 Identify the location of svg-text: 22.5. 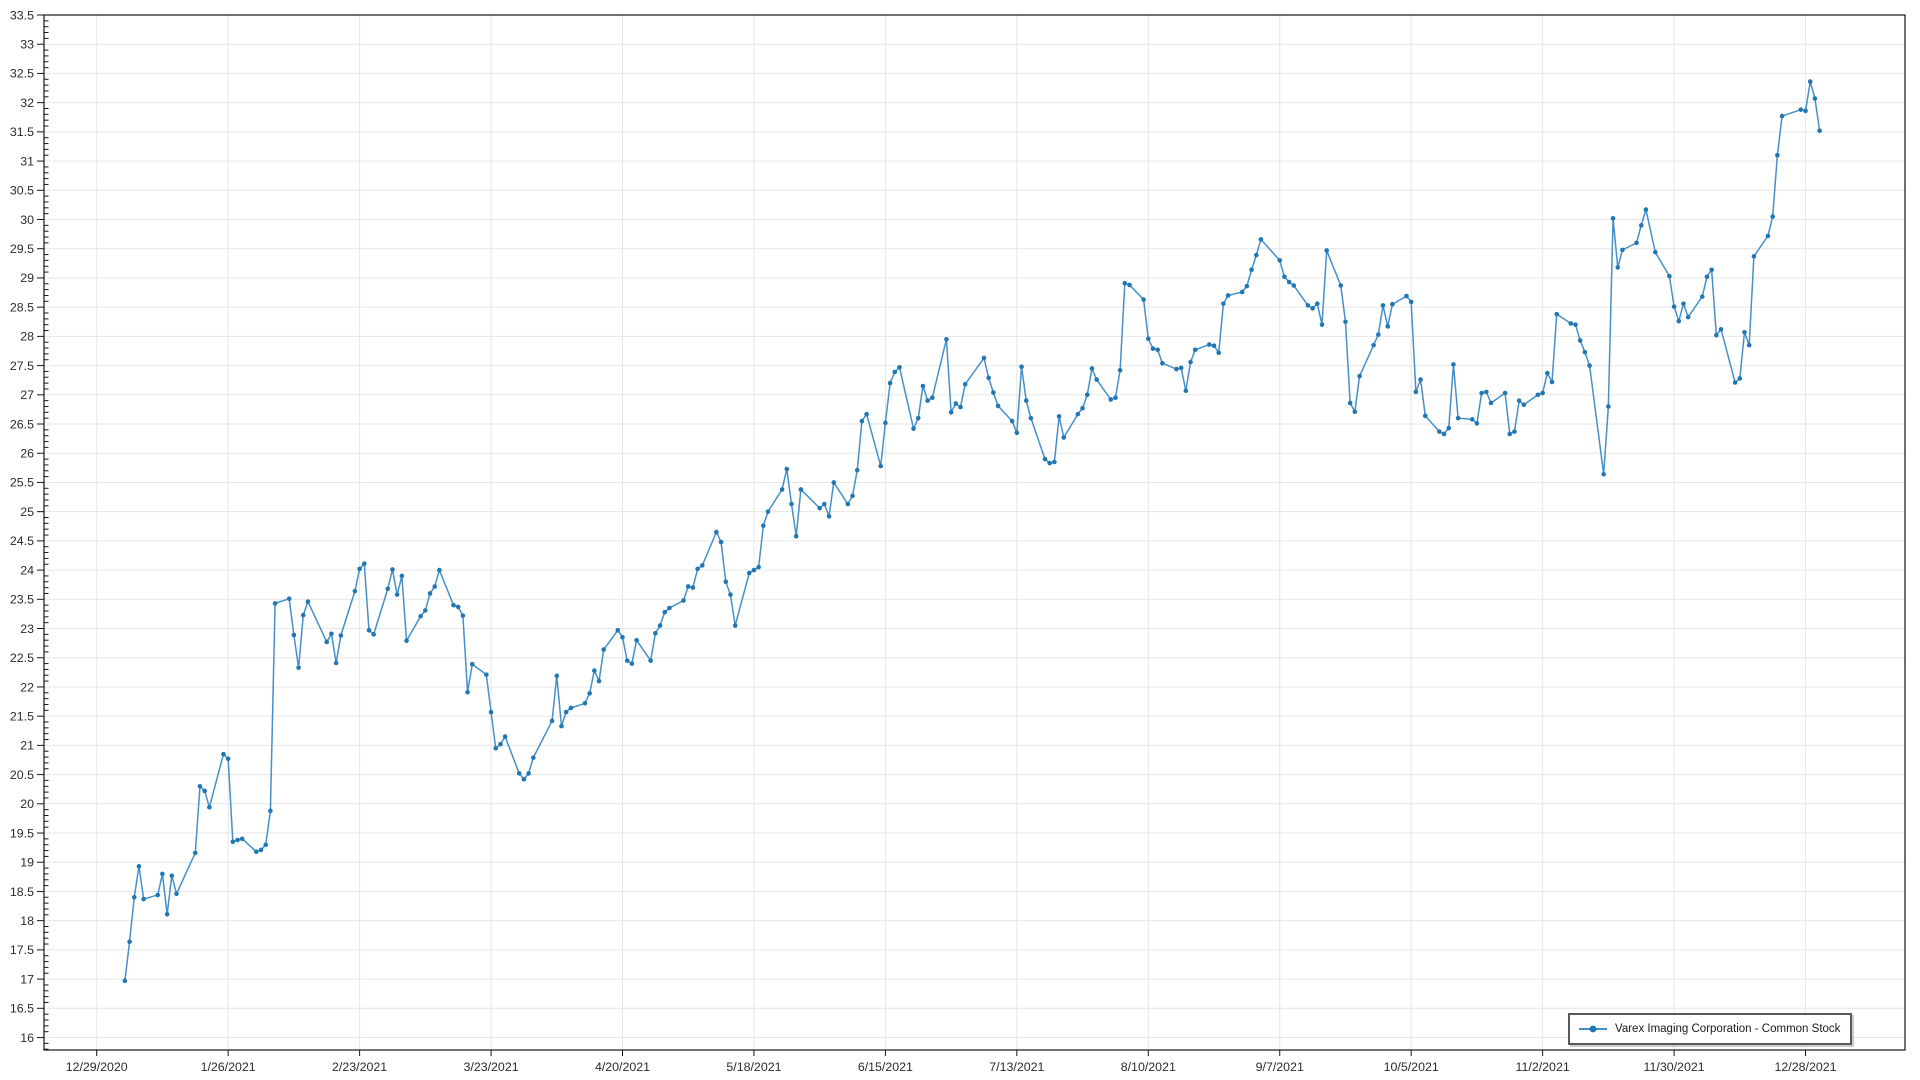
(22, 658).